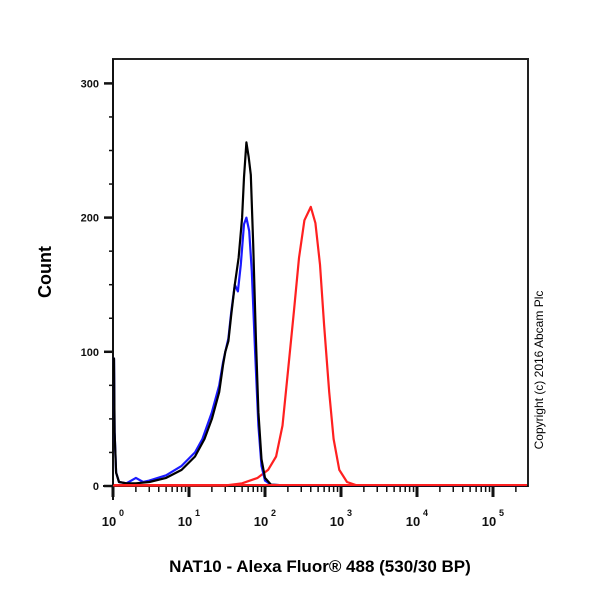  I want to click on svg-text: 5, so click(501, 513).